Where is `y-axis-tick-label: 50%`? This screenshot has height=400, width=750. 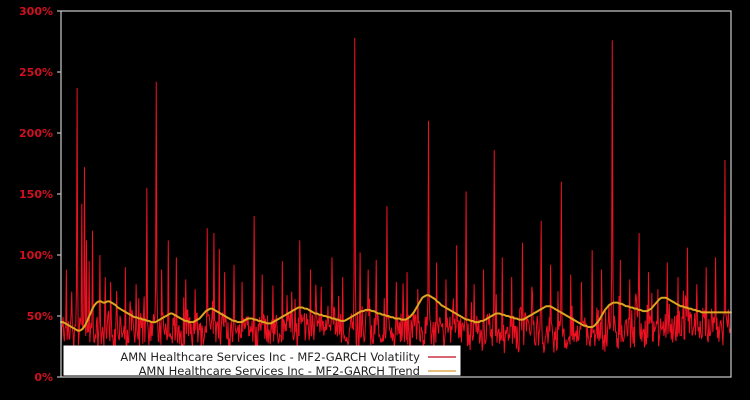 y-axis-tick-label: 50% is located at coordinates (40, 316).